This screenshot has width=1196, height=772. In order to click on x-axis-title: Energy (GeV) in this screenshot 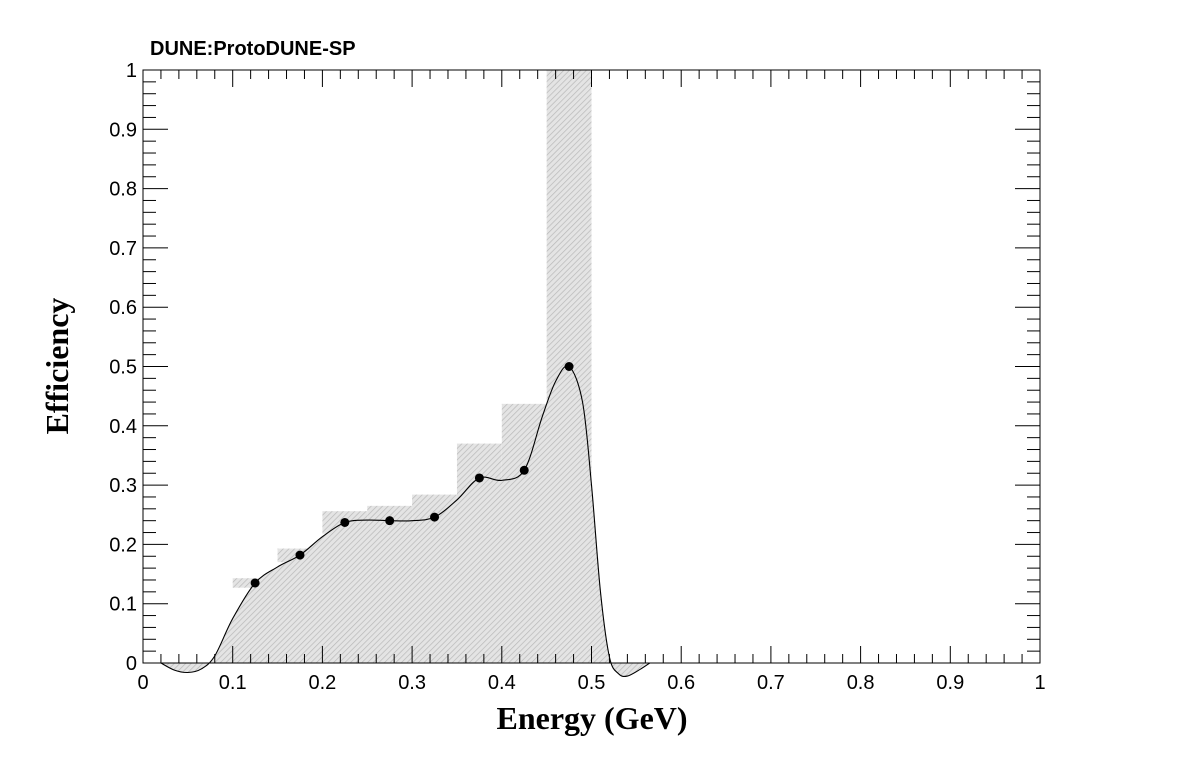, I will do `click(591, 718)`.